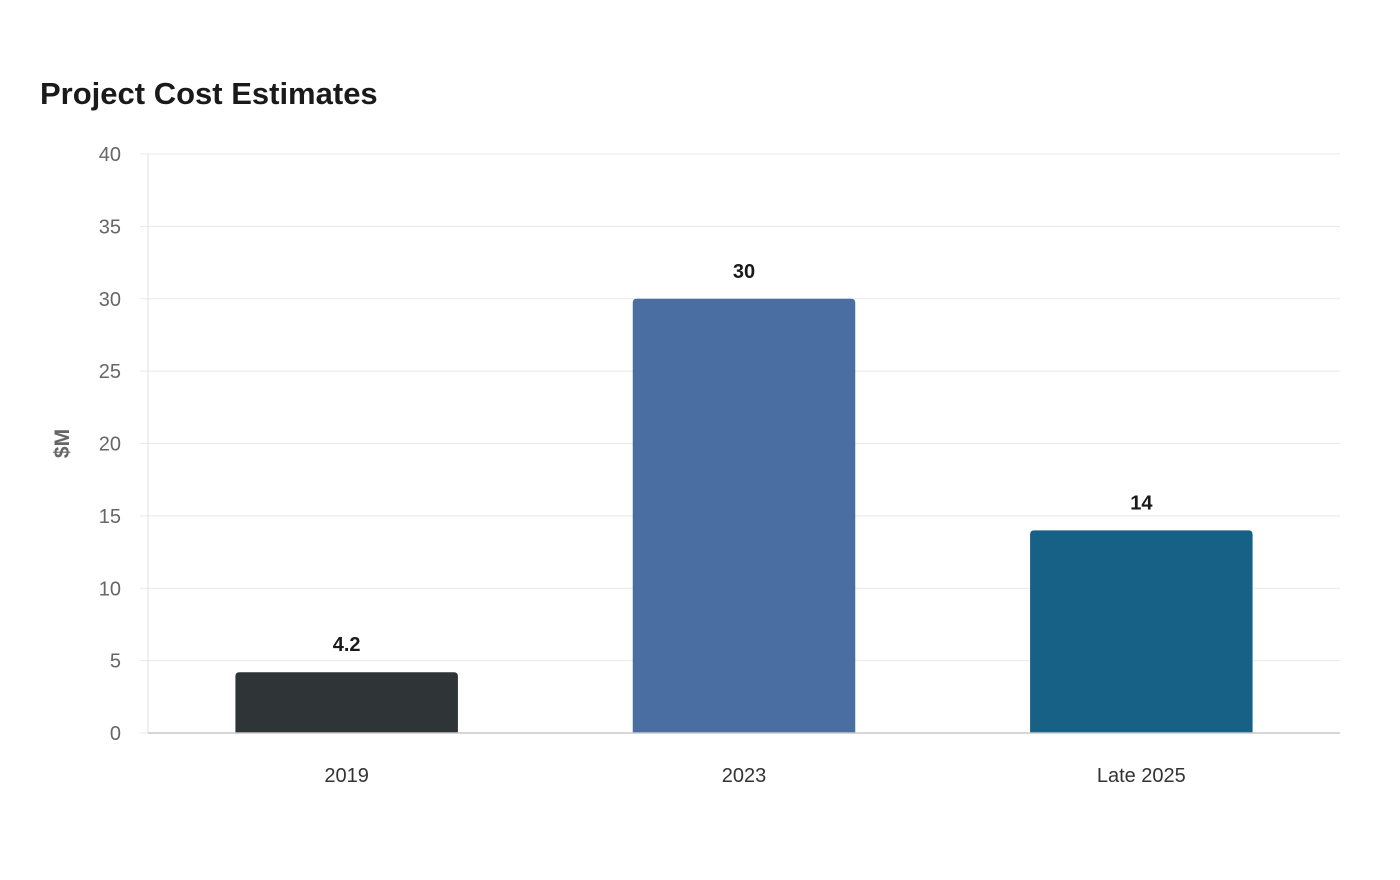 The image size is (1400, 880). I want to click on x-tick-label: Late 2025, so click(1141, 776).